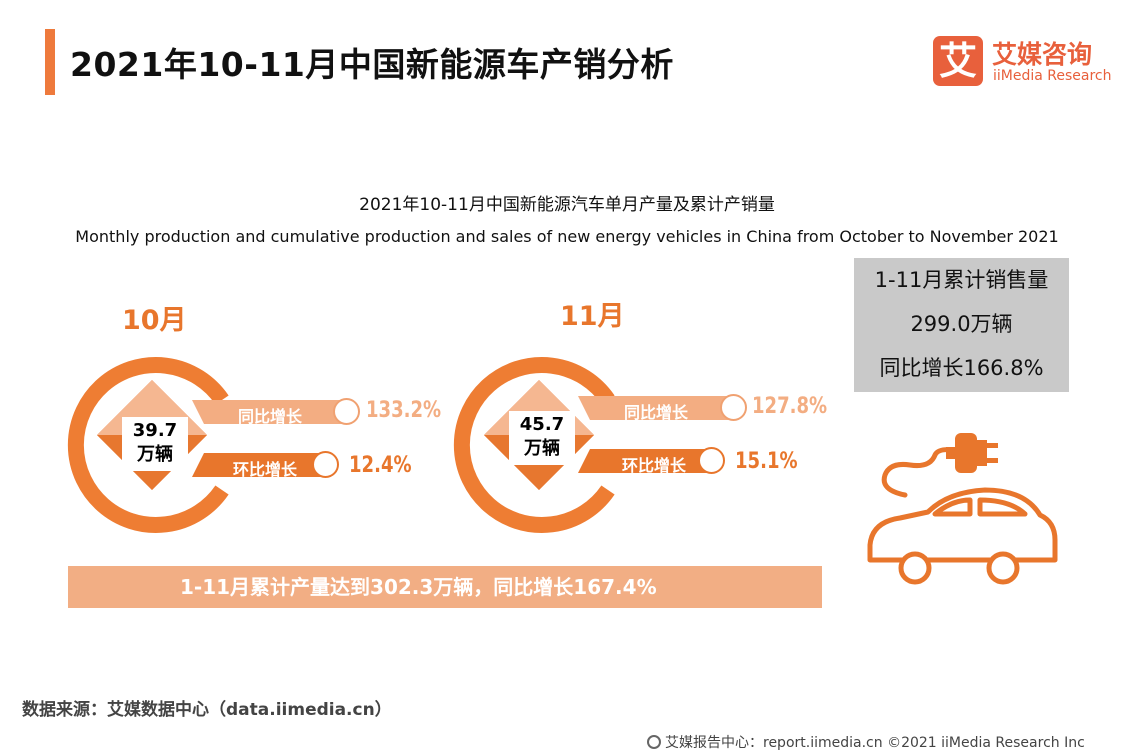  I want to click on november-unit: 万辆, so click(542, 448).